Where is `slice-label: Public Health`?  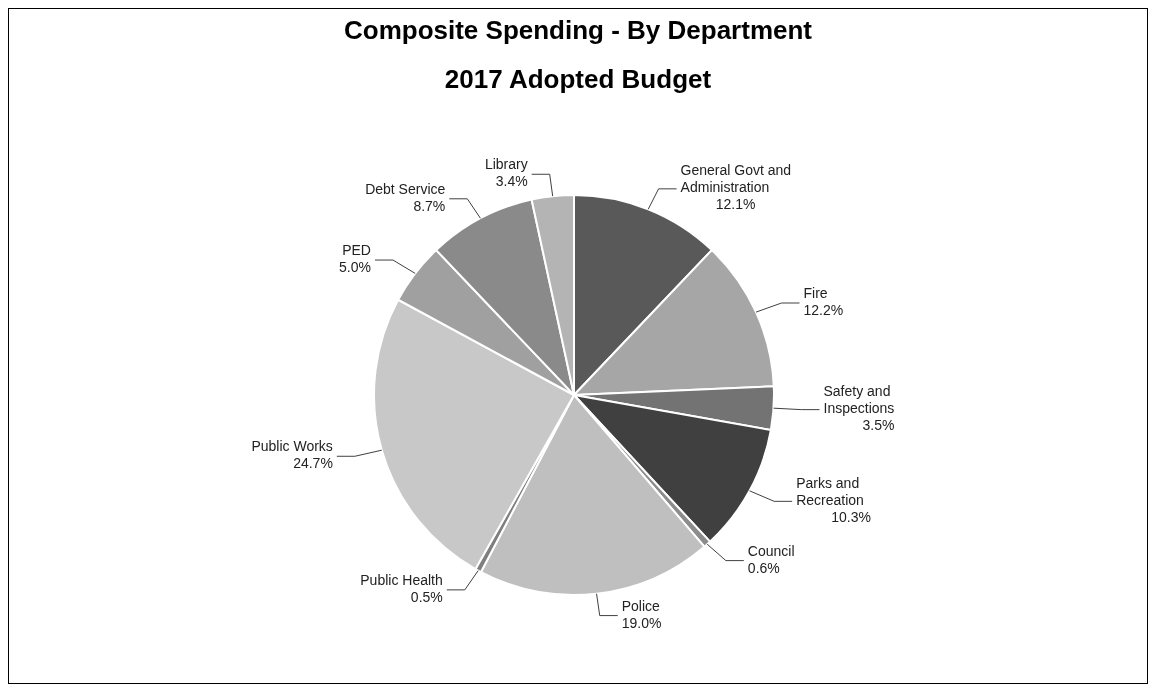
slice-label: Public Health is located at coordinates (401, 579).